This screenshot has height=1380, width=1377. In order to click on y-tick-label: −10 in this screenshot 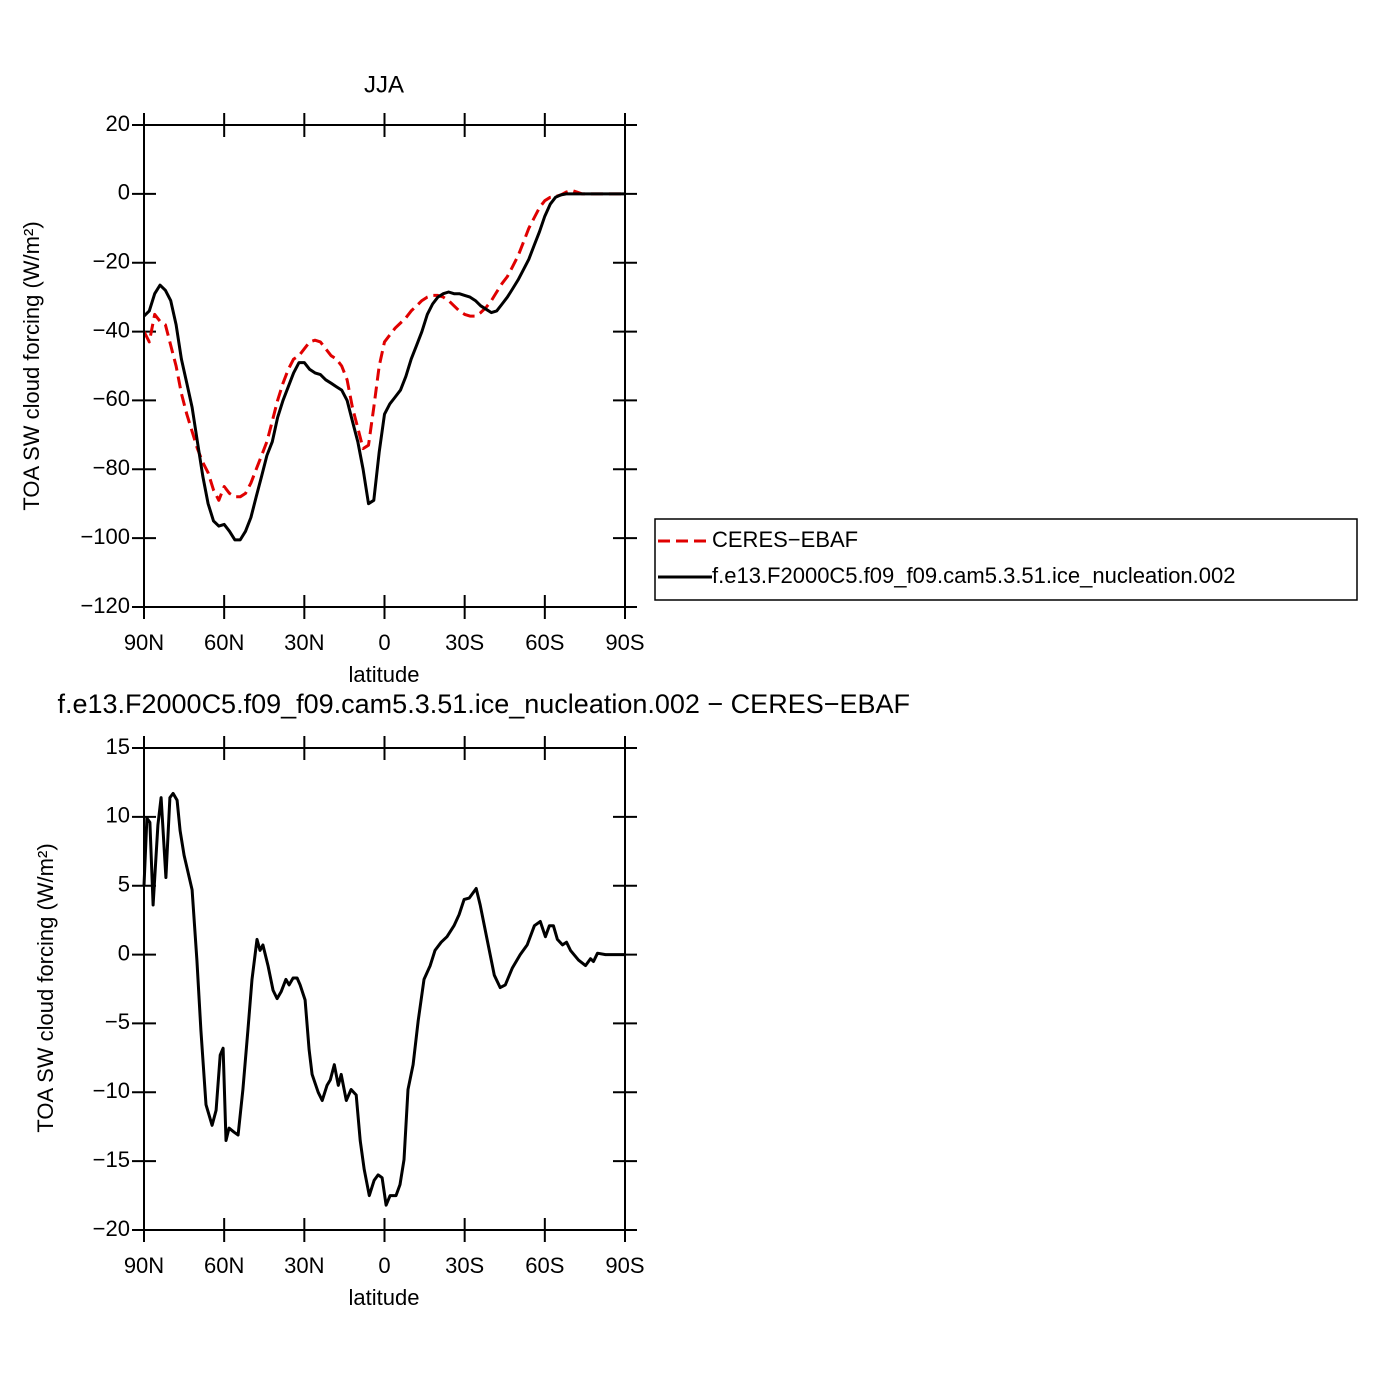, I will do `click(111, 1090)`.